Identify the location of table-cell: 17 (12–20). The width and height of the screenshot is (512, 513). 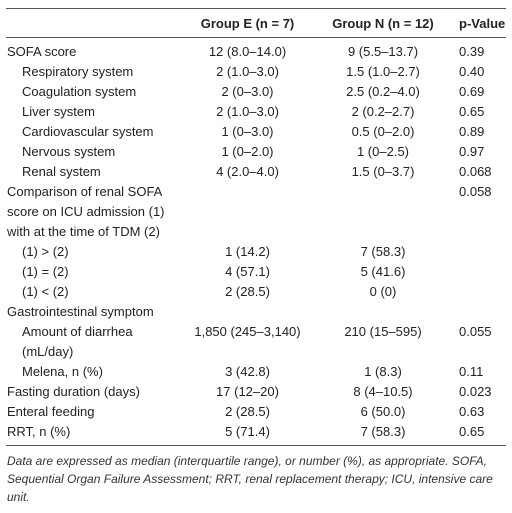
(247, 391).